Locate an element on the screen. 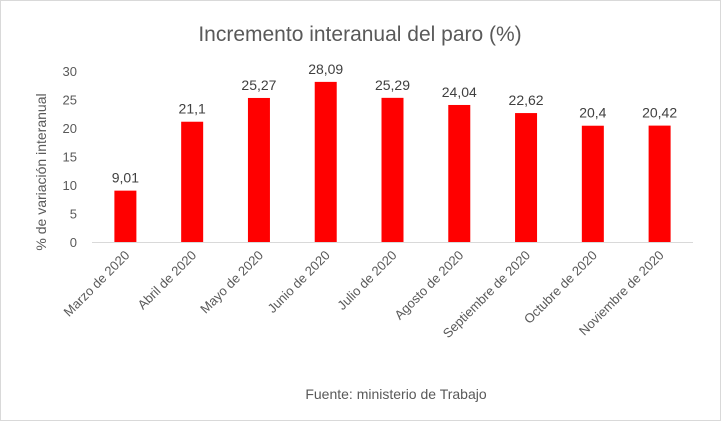 The height and width of the screenshot is (421, 721). x-tick-label: Mayo de 2020 is located at coordinates (231, 282).